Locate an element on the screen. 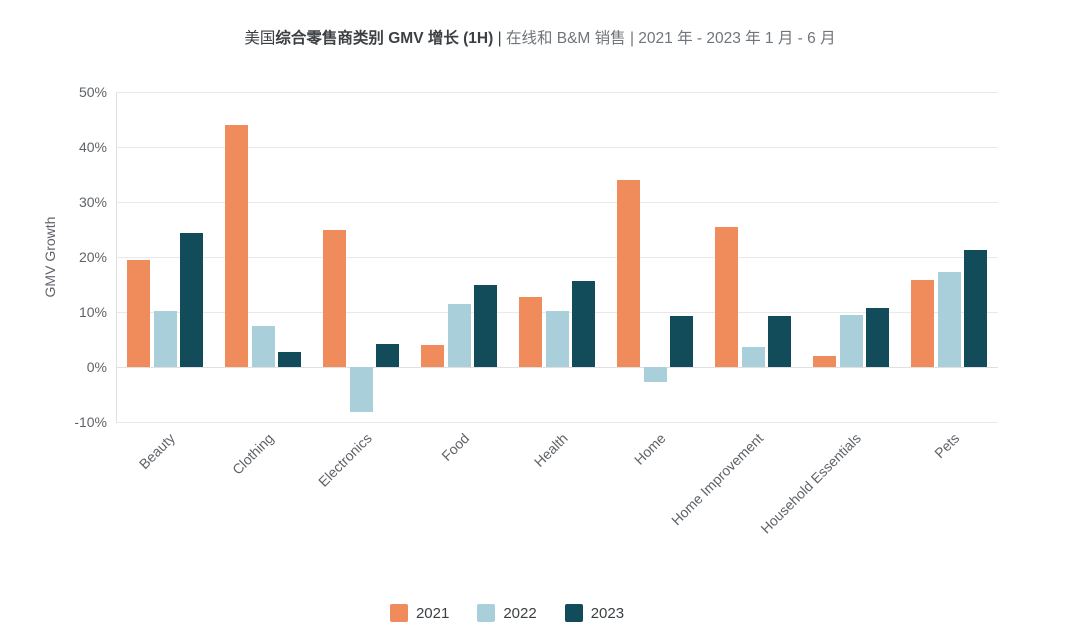  legend: 2021 2022 2023 is located at coordinates (523, 613).